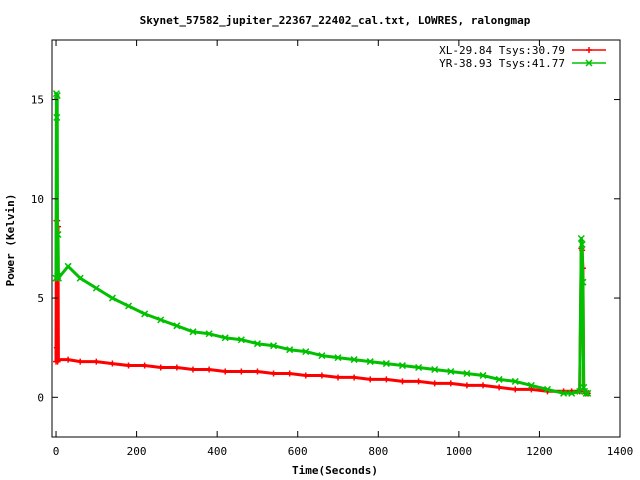 This screenshot has width=640, height=480. What do you see at coordinates (502, 63) in the screenshot?
I see `legend-label: YR-38.93 Tsys:41.77` at bounding box center [502, 63].